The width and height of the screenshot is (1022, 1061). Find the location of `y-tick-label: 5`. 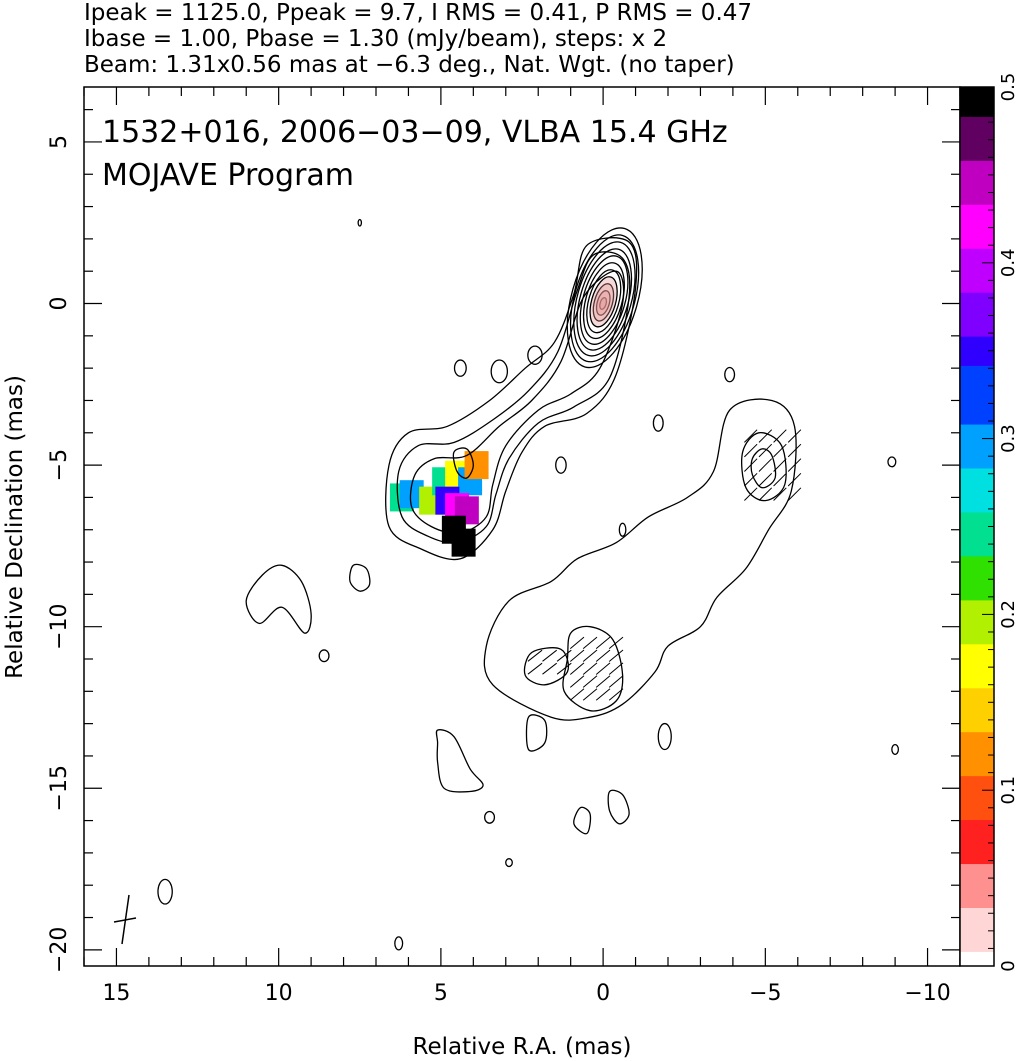

y-tick-label: 5 is located at coordinates (59, 142).